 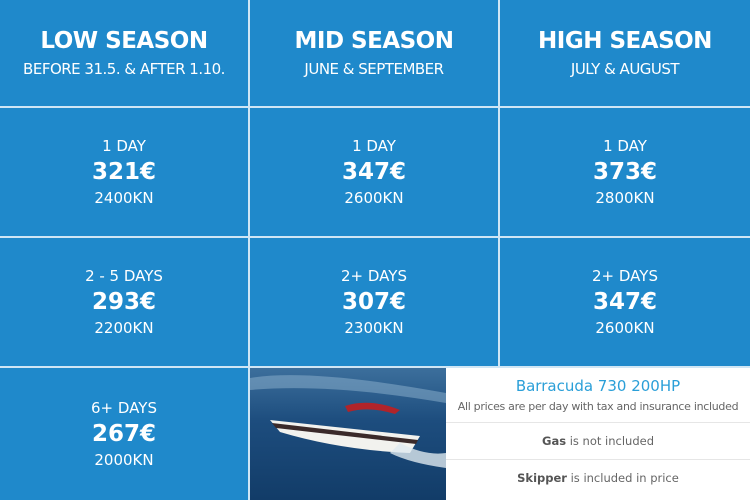 I want to click on duration-label: 2 - 5 DAYS, so click(x=124, y=276).